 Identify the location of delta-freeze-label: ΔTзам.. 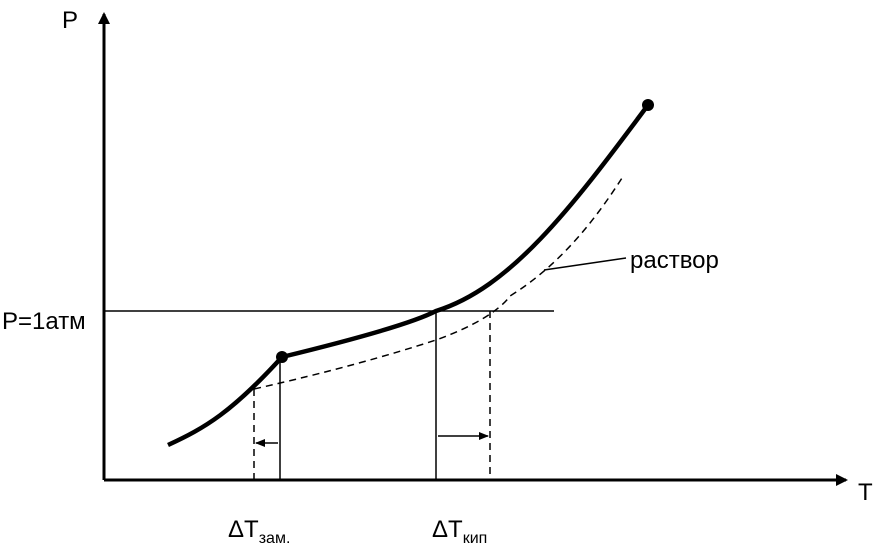
(259, 531).